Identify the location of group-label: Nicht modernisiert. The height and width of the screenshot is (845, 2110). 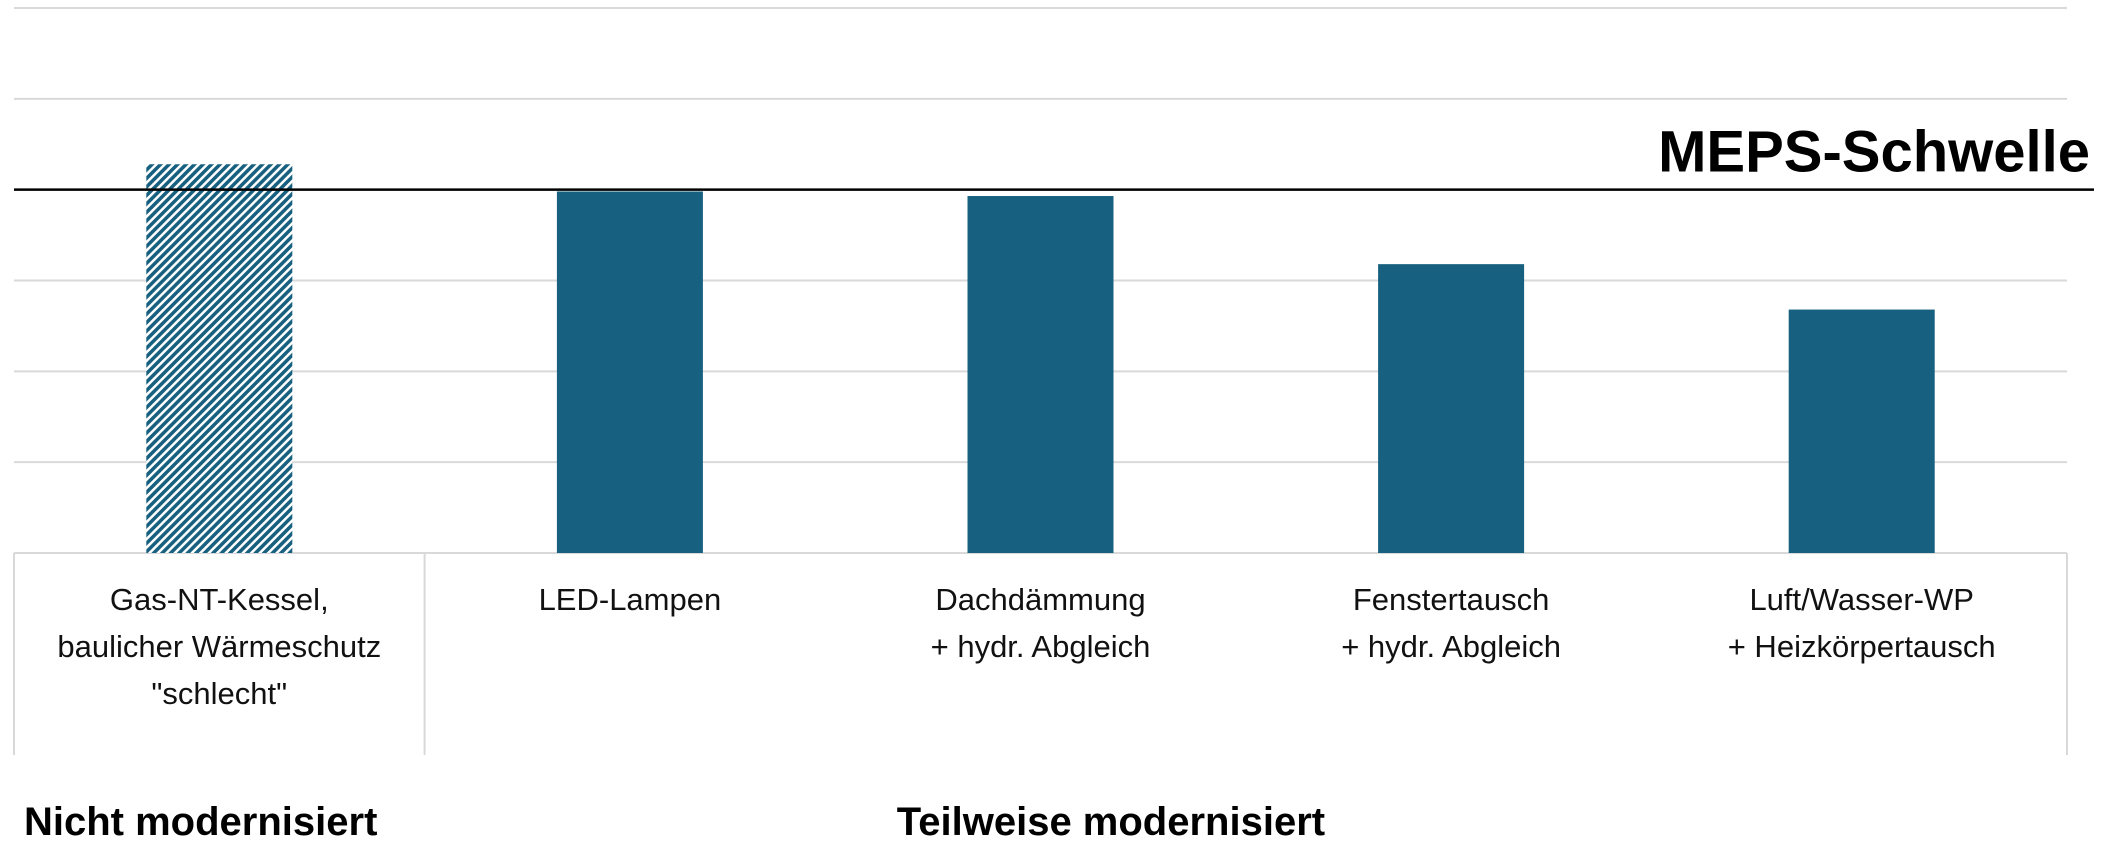
(201, 822).